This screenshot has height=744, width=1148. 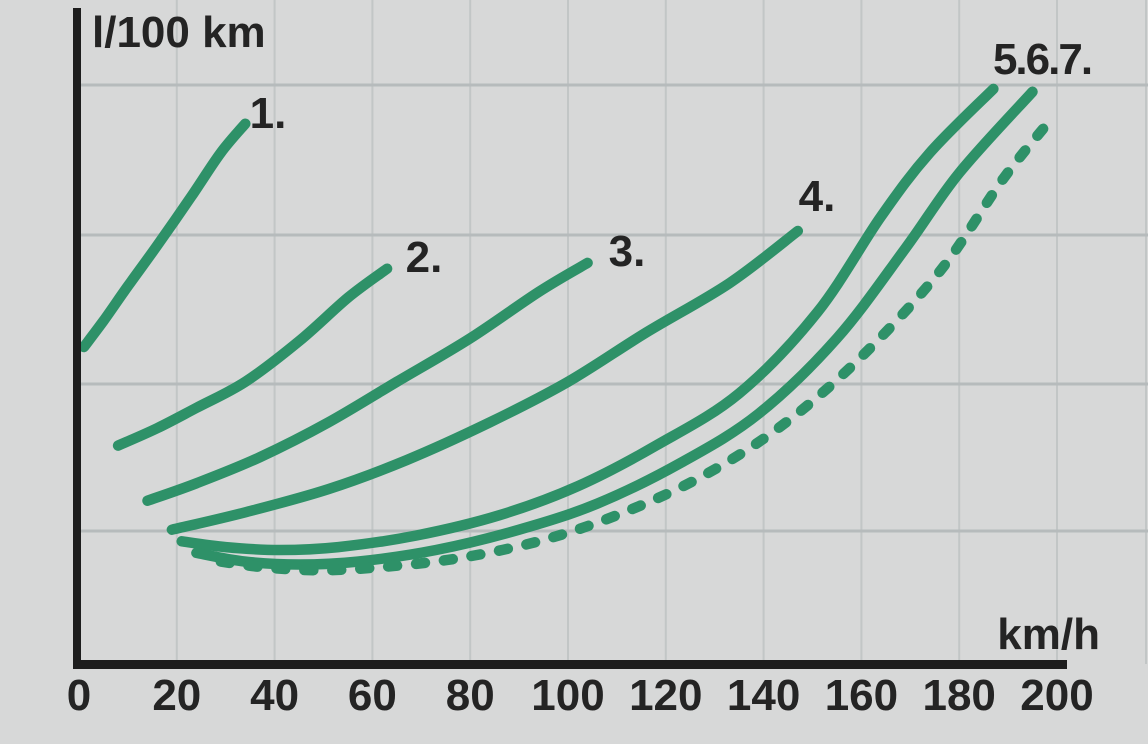 What do you see at coordinates (665, 695) in the screenshot?
I see `x-tick-label-120: 120` at bounding box center [665, 695].